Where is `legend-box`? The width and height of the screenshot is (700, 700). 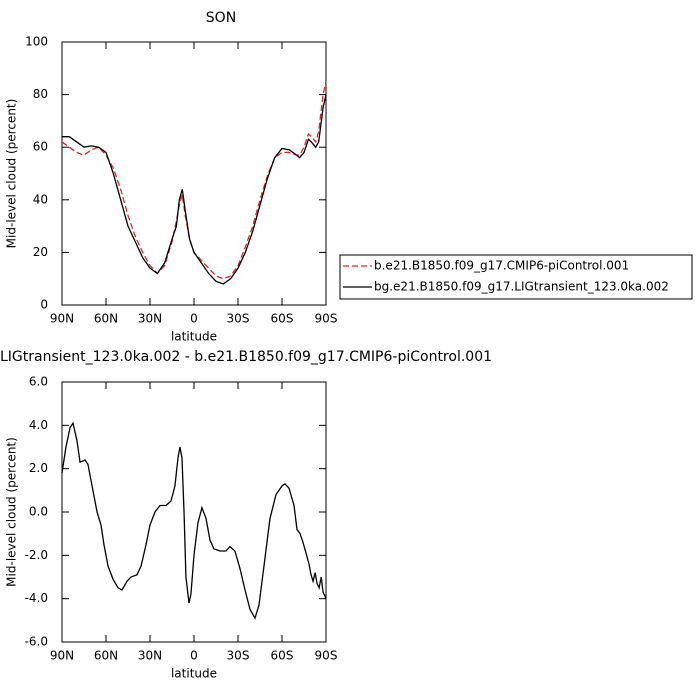
legend-box is located at coordinates (516, 277).